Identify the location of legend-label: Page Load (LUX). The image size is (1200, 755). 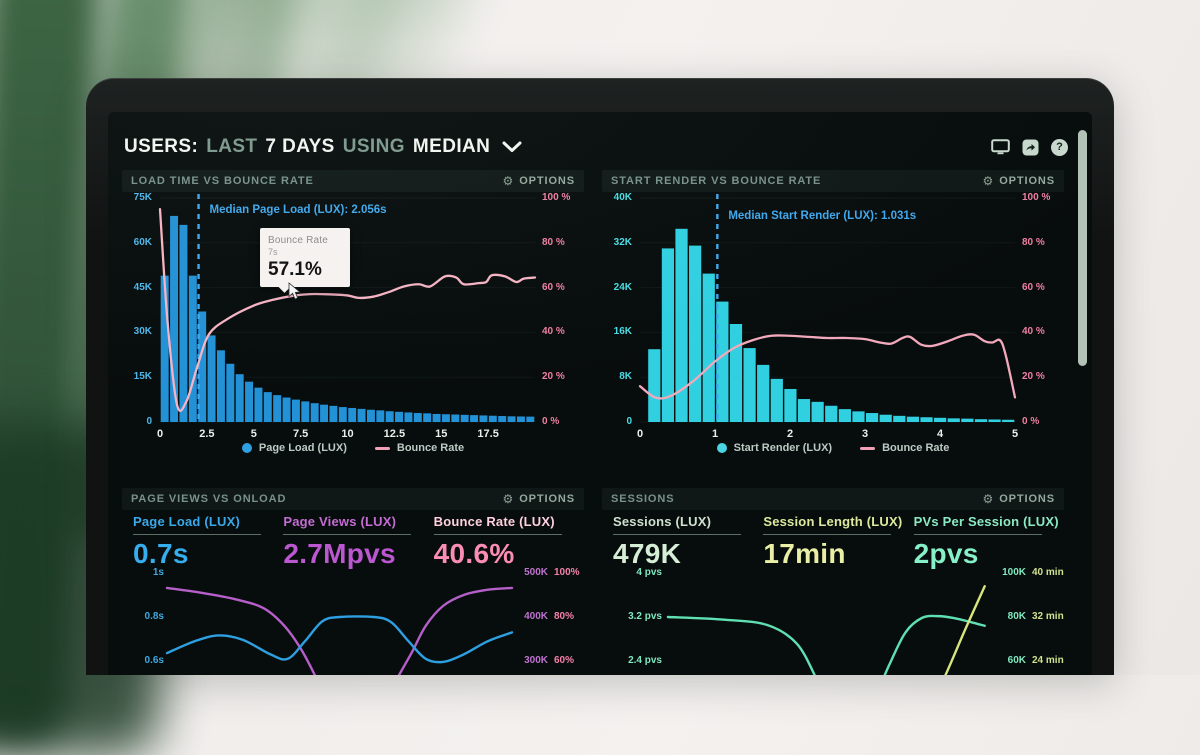
(302, 448).